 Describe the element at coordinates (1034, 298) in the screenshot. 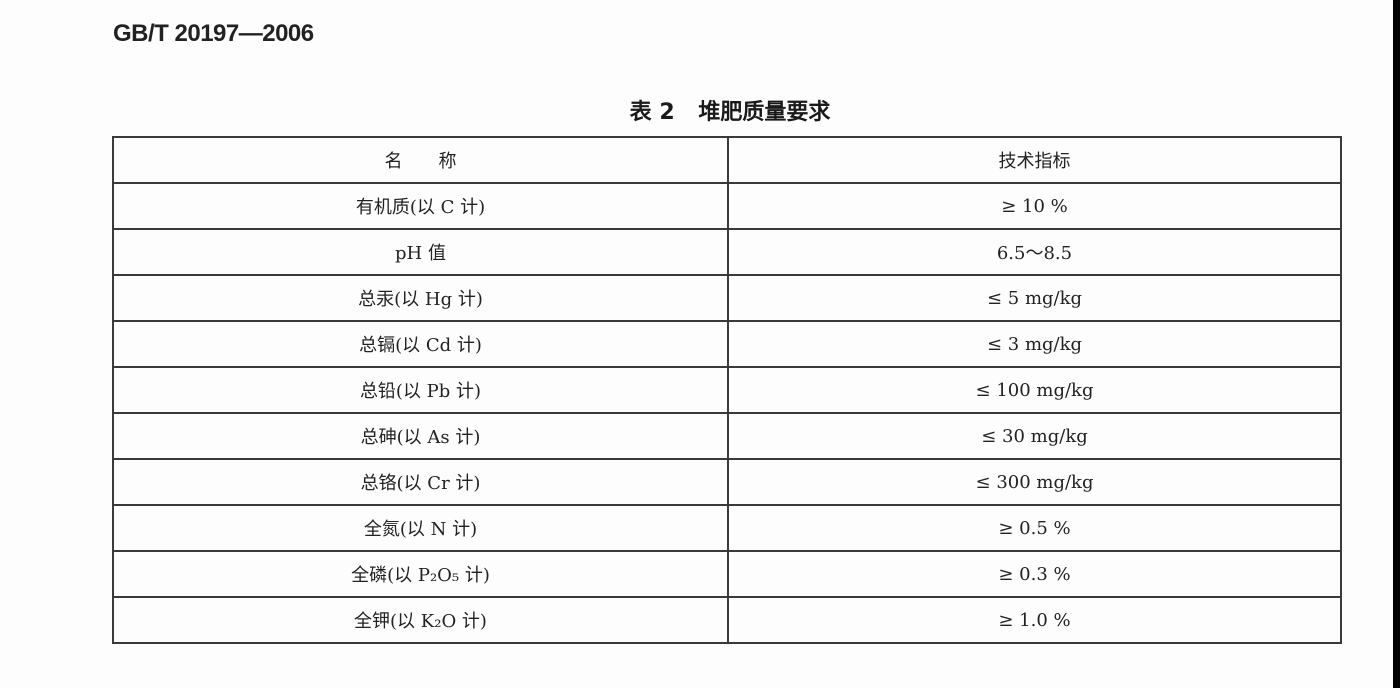

I see `item-spec: ≤ 5 mg/kg` at that location.